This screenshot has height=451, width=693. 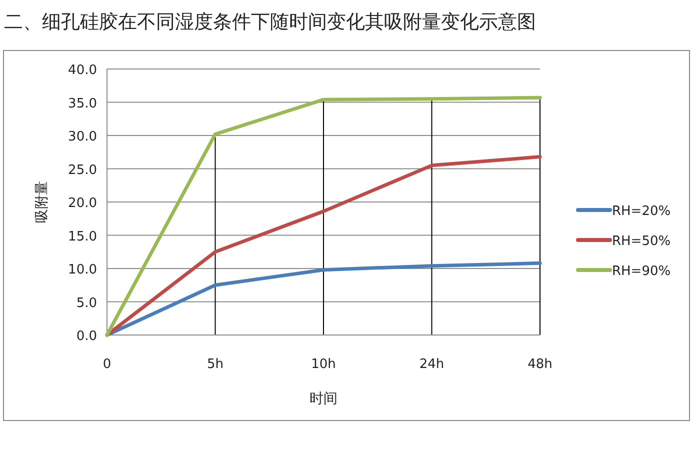 I want to click on y-axis-title: 吸附量, so click(x=42, y=202).